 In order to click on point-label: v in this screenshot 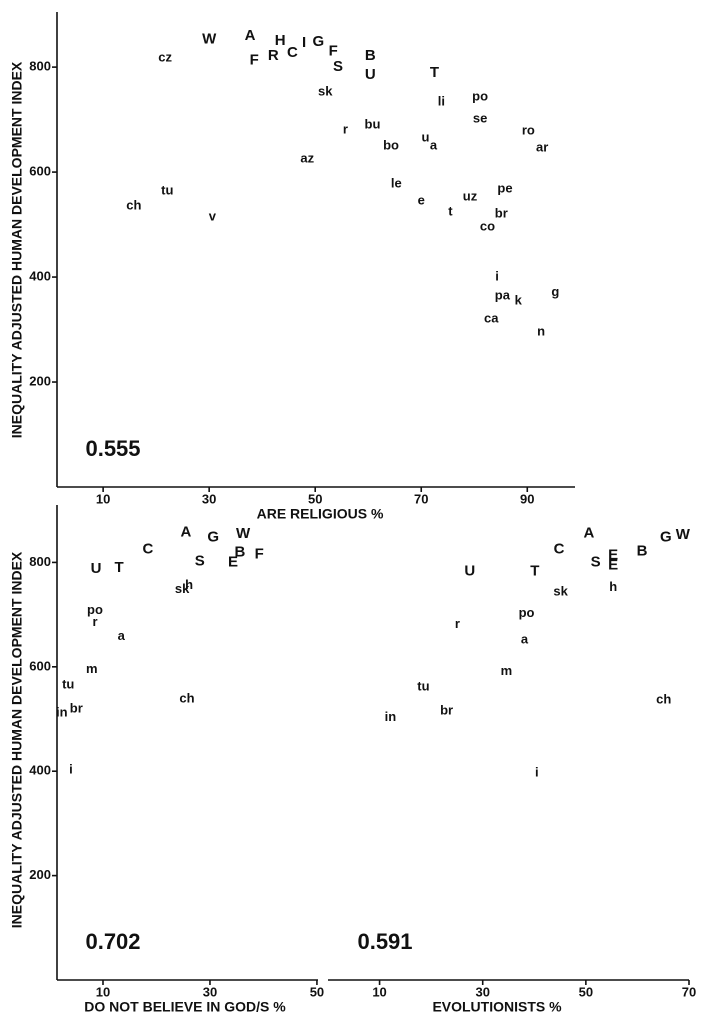, I will do `click(213, 216)`.